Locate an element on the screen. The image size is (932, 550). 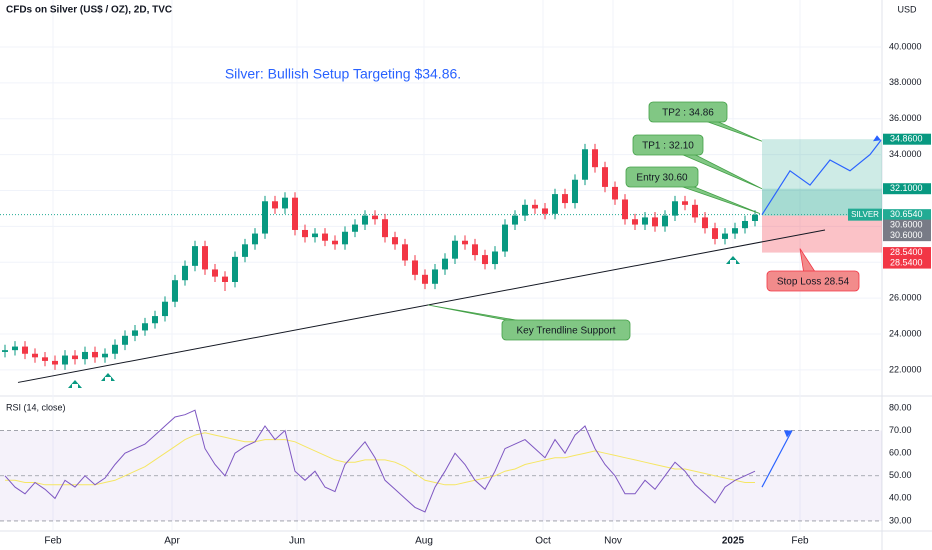
rsi-projection is located at coordinates (777, 459).